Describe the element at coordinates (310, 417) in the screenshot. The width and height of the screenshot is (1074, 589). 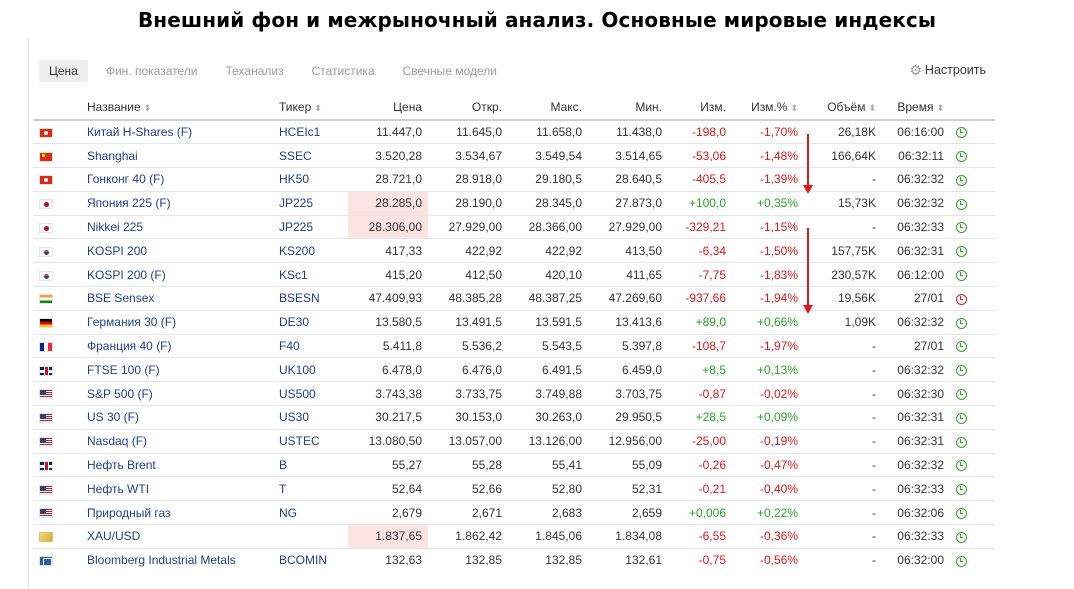
I see `ticker-link: US30` at that location.